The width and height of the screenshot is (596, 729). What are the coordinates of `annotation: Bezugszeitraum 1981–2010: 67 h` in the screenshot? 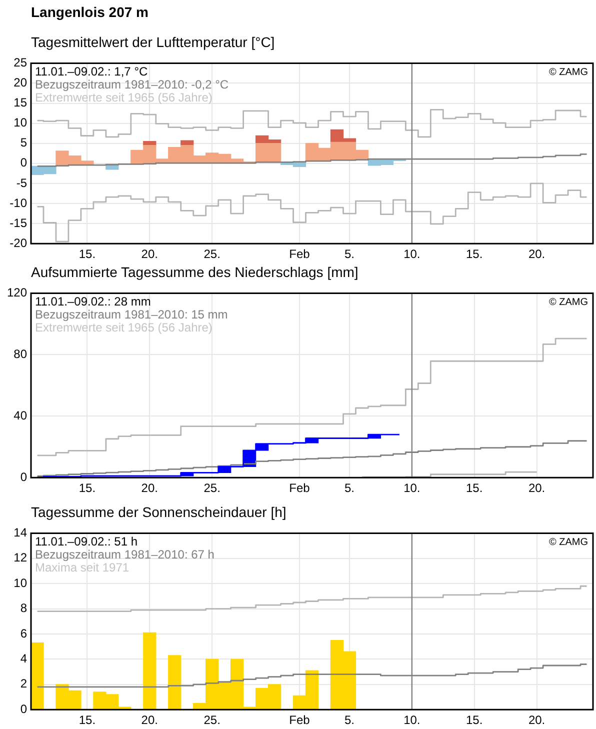 It's located at (124, 555).